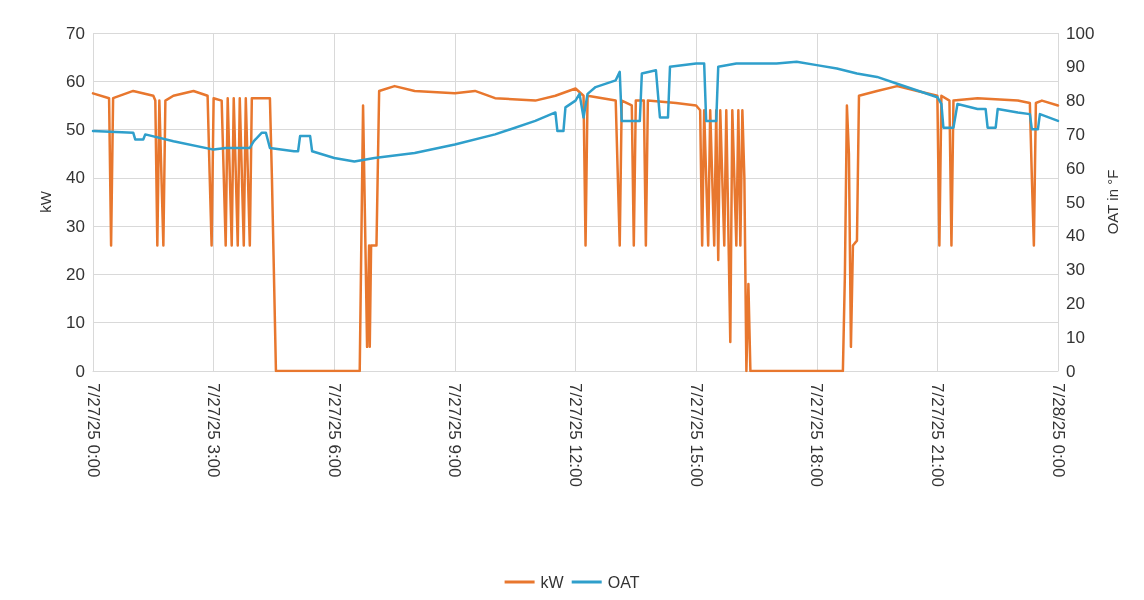 Image resolution: width=1144 pixels, height=600 pixels. What do you see at coordinates (75, 130) in the screenshot?
I see `y-tick-label: 50` at bounding box center [75, 130].